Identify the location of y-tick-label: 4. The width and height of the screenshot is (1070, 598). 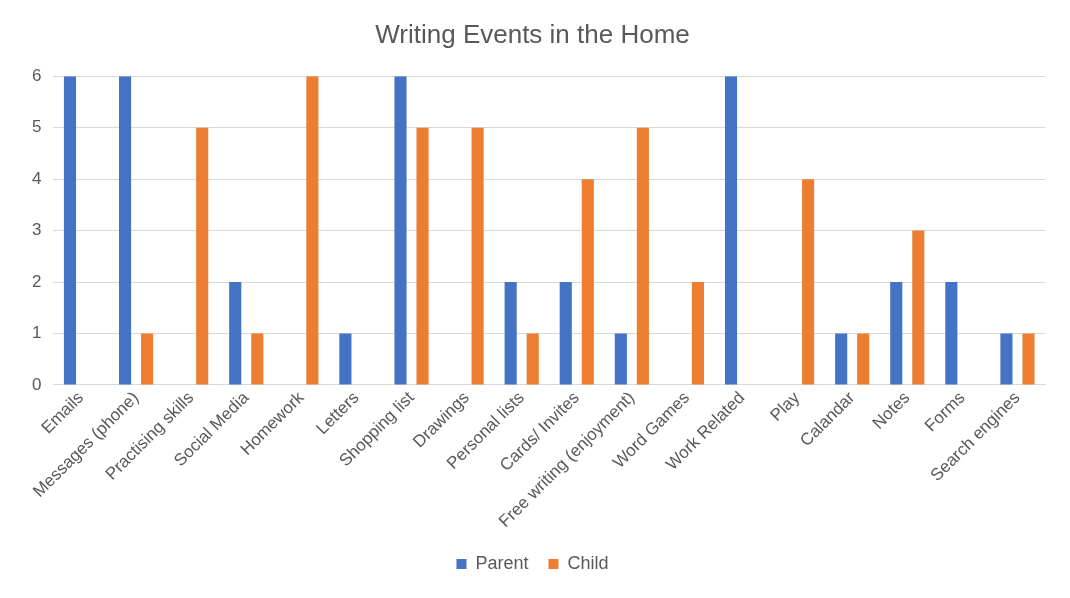
(36, 178).